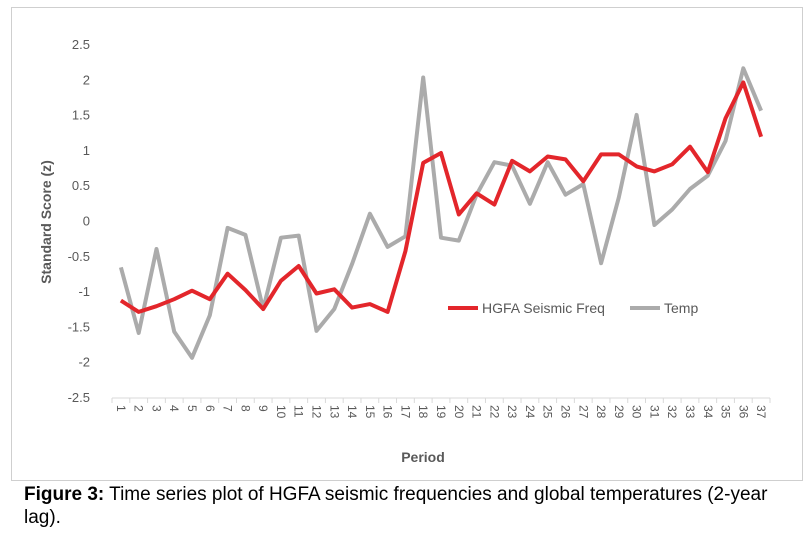  Describe the element at coordinates (156, 408) in the screenshot. I see `x-tick-label: 3` at that location.